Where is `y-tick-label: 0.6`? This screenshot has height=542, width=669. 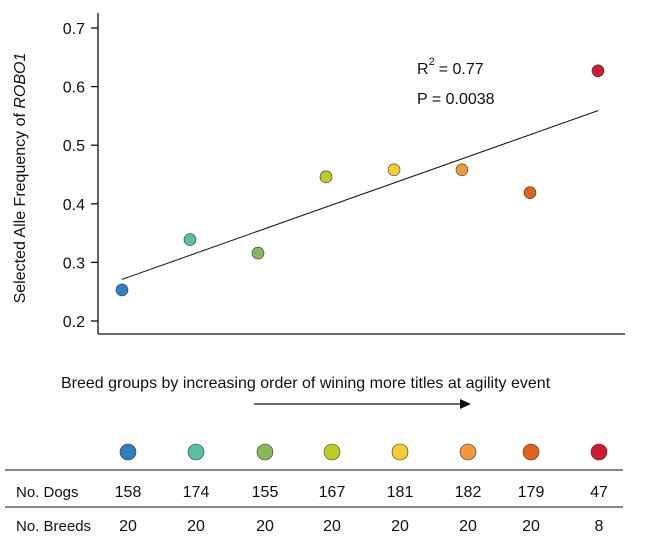
y-tick-label: 0.6 is located at coordinates (74, 88).